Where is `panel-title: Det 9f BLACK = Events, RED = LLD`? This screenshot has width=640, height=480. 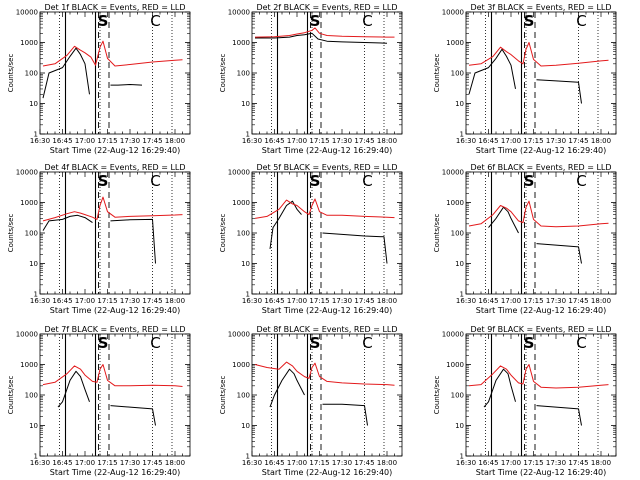 panel-title: Det 9f BLACK = Events, RED = LLD is located at coordinates (540, 329).